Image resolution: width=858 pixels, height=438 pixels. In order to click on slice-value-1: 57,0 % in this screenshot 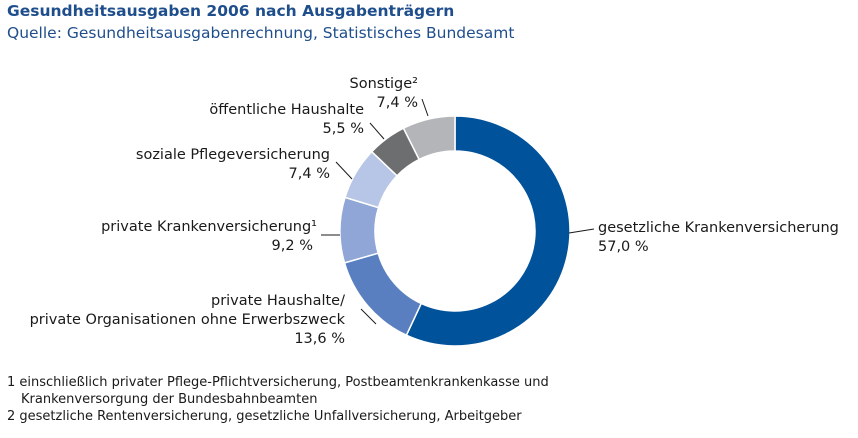, I will do `click(623, 247)`.